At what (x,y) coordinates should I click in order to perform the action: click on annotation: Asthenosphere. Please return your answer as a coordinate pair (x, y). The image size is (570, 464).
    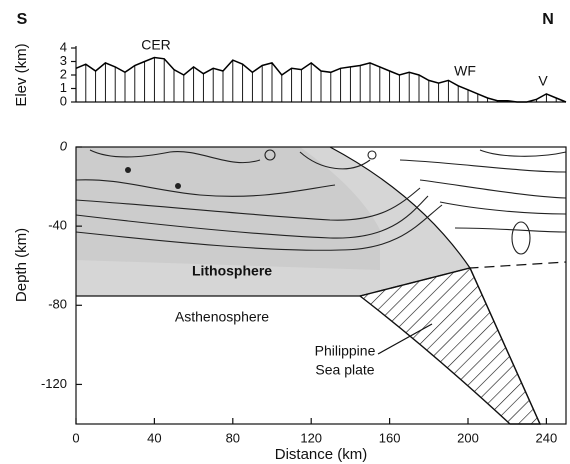
    Looking at the image, I should click on (222, 317).